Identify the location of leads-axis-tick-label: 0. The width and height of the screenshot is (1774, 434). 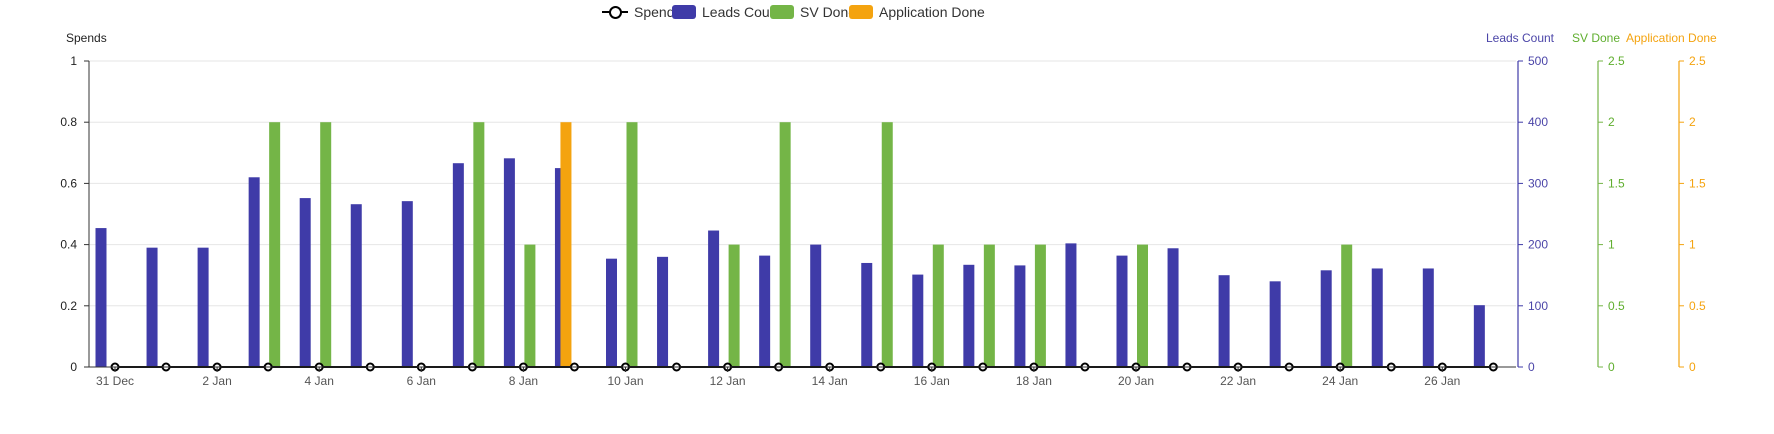
(1531, 367).